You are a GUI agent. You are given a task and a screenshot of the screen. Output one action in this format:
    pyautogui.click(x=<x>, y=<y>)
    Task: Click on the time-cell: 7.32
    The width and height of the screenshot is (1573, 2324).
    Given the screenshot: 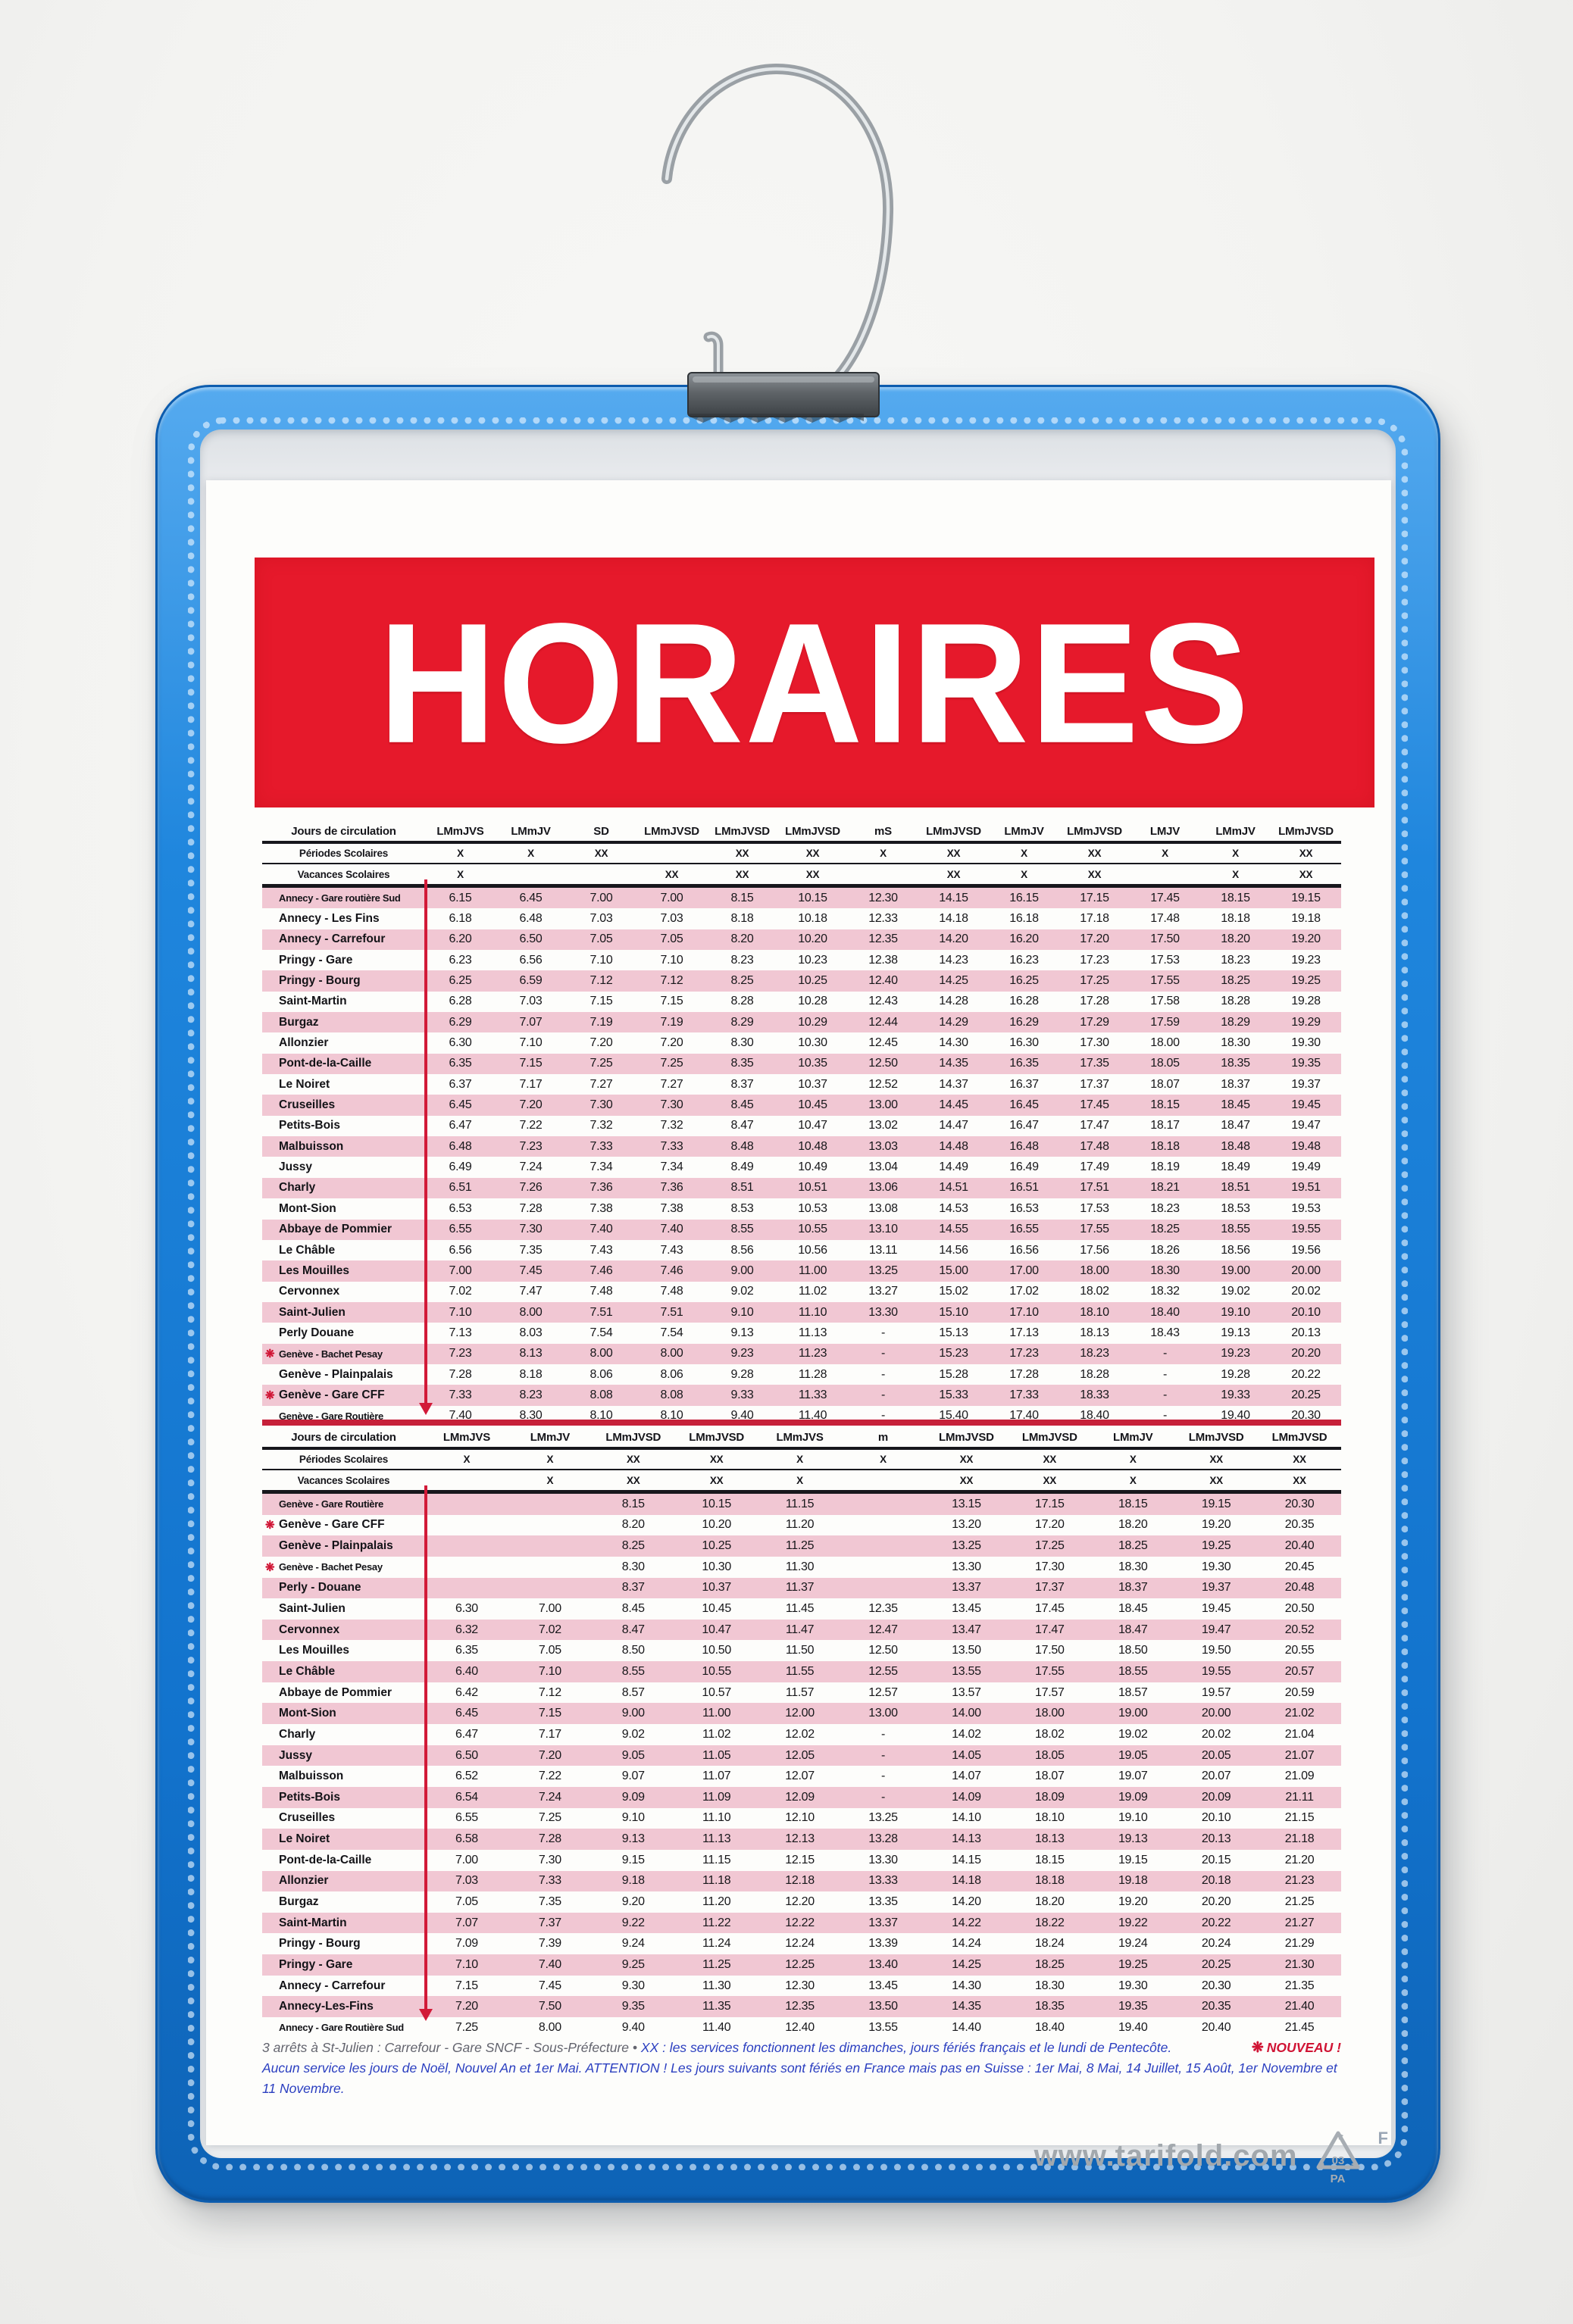 What is the action you would take?
    pyautogui.click(x=671, y=1125)
    